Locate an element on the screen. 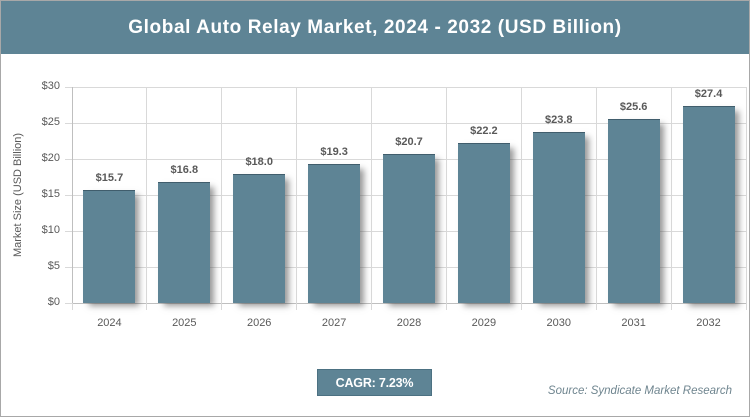 The height and width of the screenshot is (417, 750). y-tick-label: $30 is located at coordinates (50, 86).